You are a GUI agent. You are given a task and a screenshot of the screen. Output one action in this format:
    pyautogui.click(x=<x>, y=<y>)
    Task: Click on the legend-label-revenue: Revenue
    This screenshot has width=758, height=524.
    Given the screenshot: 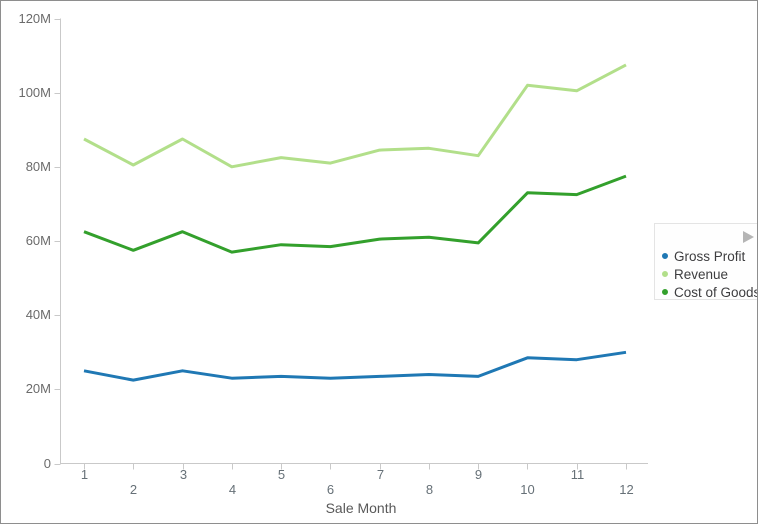 What is the action you would take?
    pyautogui.click(x=701, y=274)
    